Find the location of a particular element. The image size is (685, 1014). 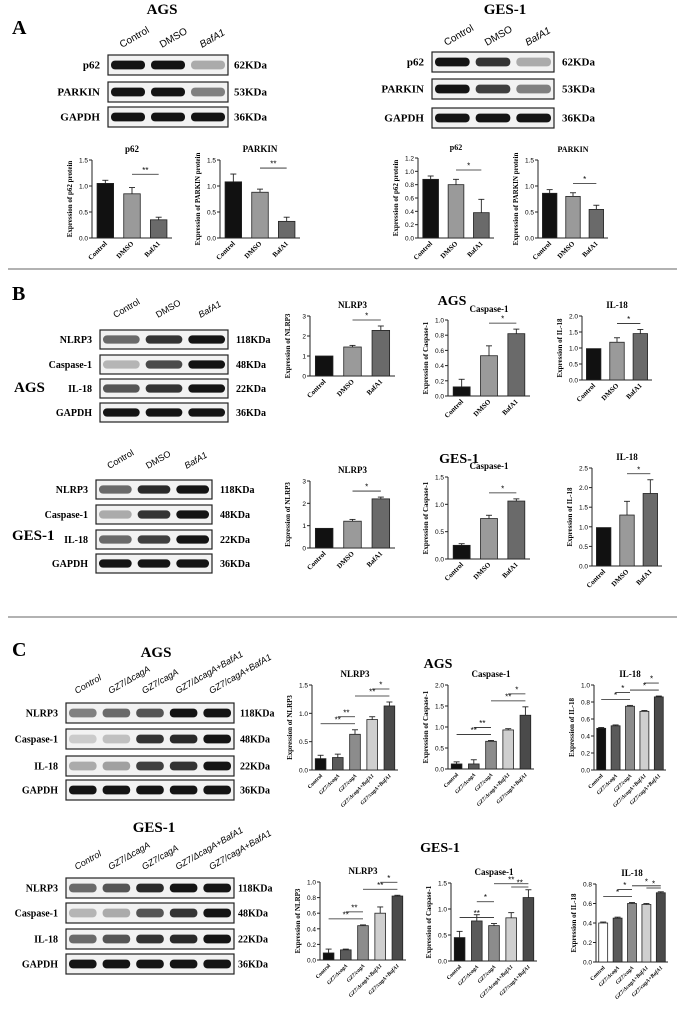

blot-size-label: 118KDa is located at coordinates (257, 714).